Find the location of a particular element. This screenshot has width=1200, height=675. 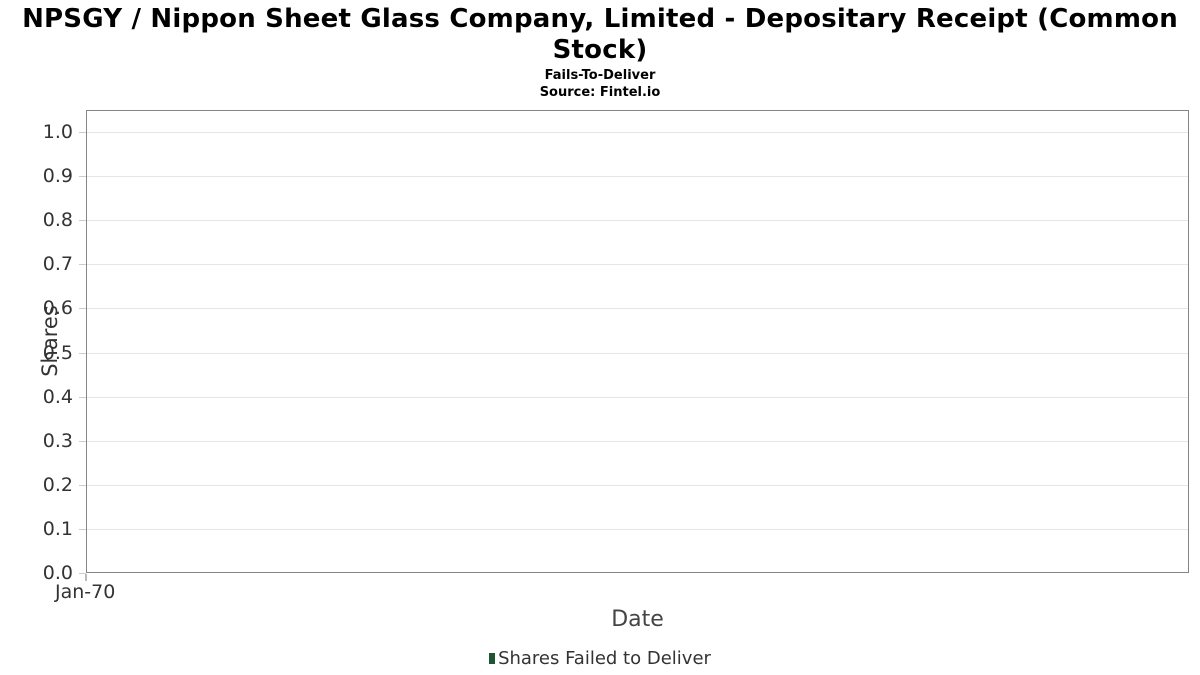

legend: Shares Failed to Deliver is located at coordinates (600, 658).